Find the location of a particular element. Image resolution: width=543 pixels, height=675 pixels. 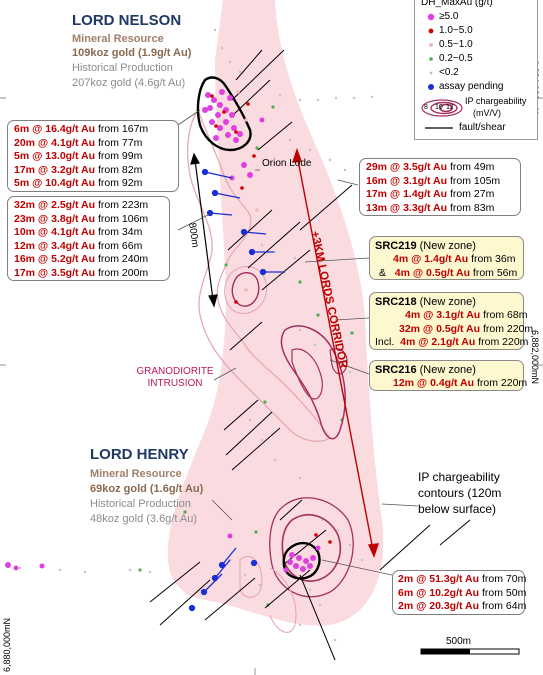

lord-henry-resource-value: 69koz gold (1.6g/t Au) is located at coordinates (147, 489).